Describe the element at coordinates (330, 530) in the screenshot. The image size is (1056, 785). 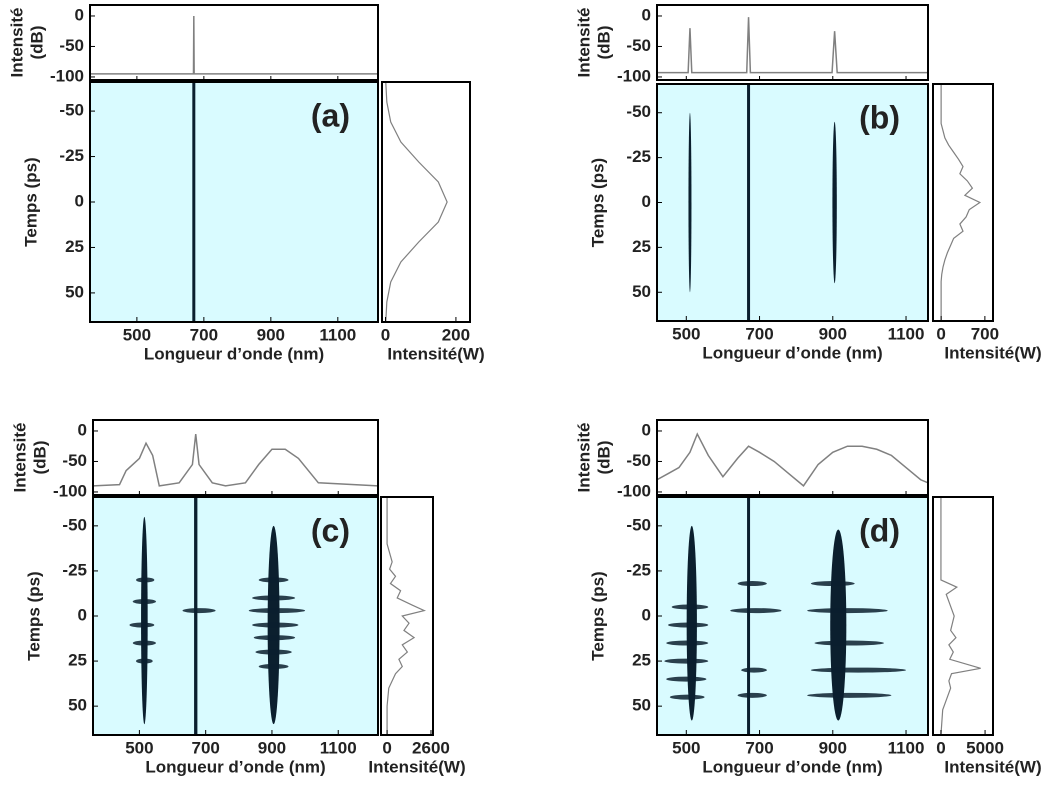
I see `panel-label: (c)` at that location.